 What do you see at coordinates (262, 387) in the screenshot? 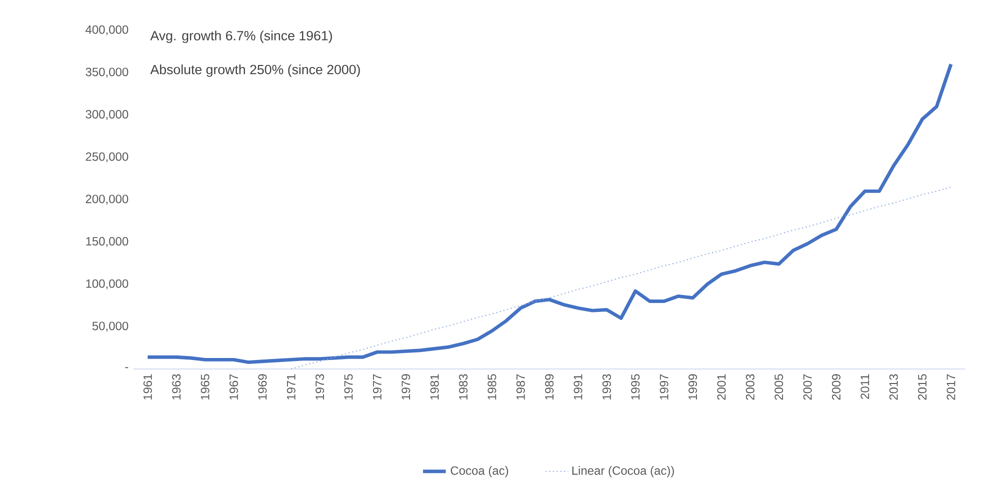
I see `x-tick-label: 1969` at bounding box center [262, 387].